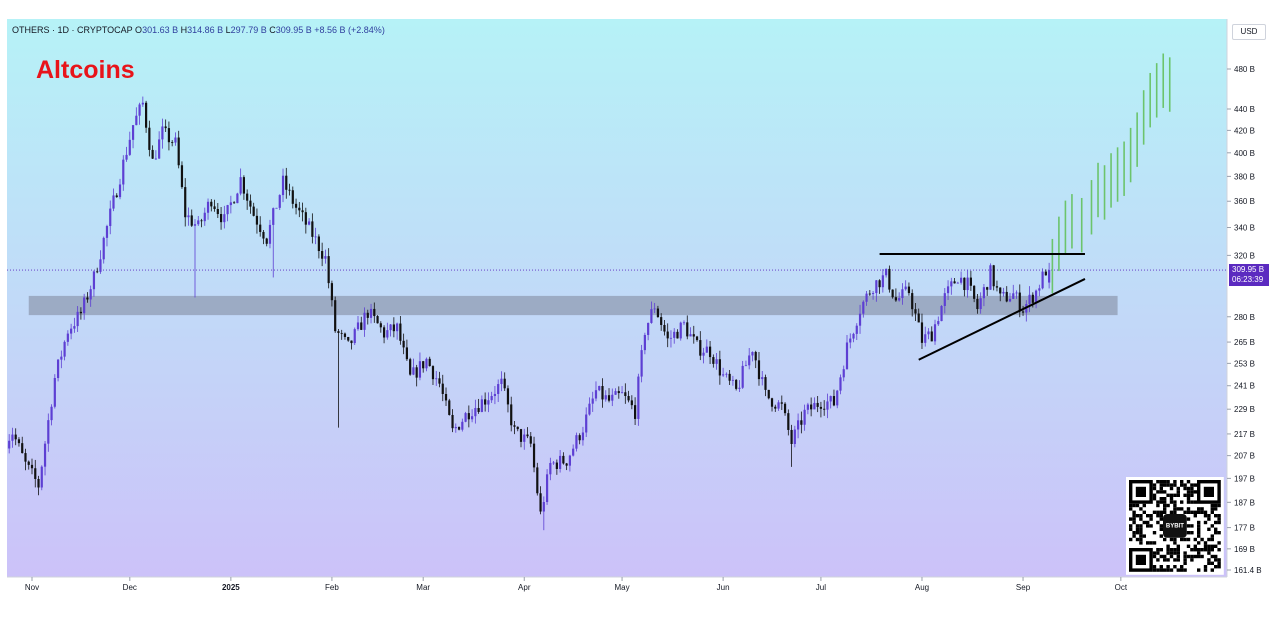 The height and width of the screenshot is (639, 1280). Describe the element at coordinates (639, 587) in the screenshot. I see `time-scale-background` at that location.